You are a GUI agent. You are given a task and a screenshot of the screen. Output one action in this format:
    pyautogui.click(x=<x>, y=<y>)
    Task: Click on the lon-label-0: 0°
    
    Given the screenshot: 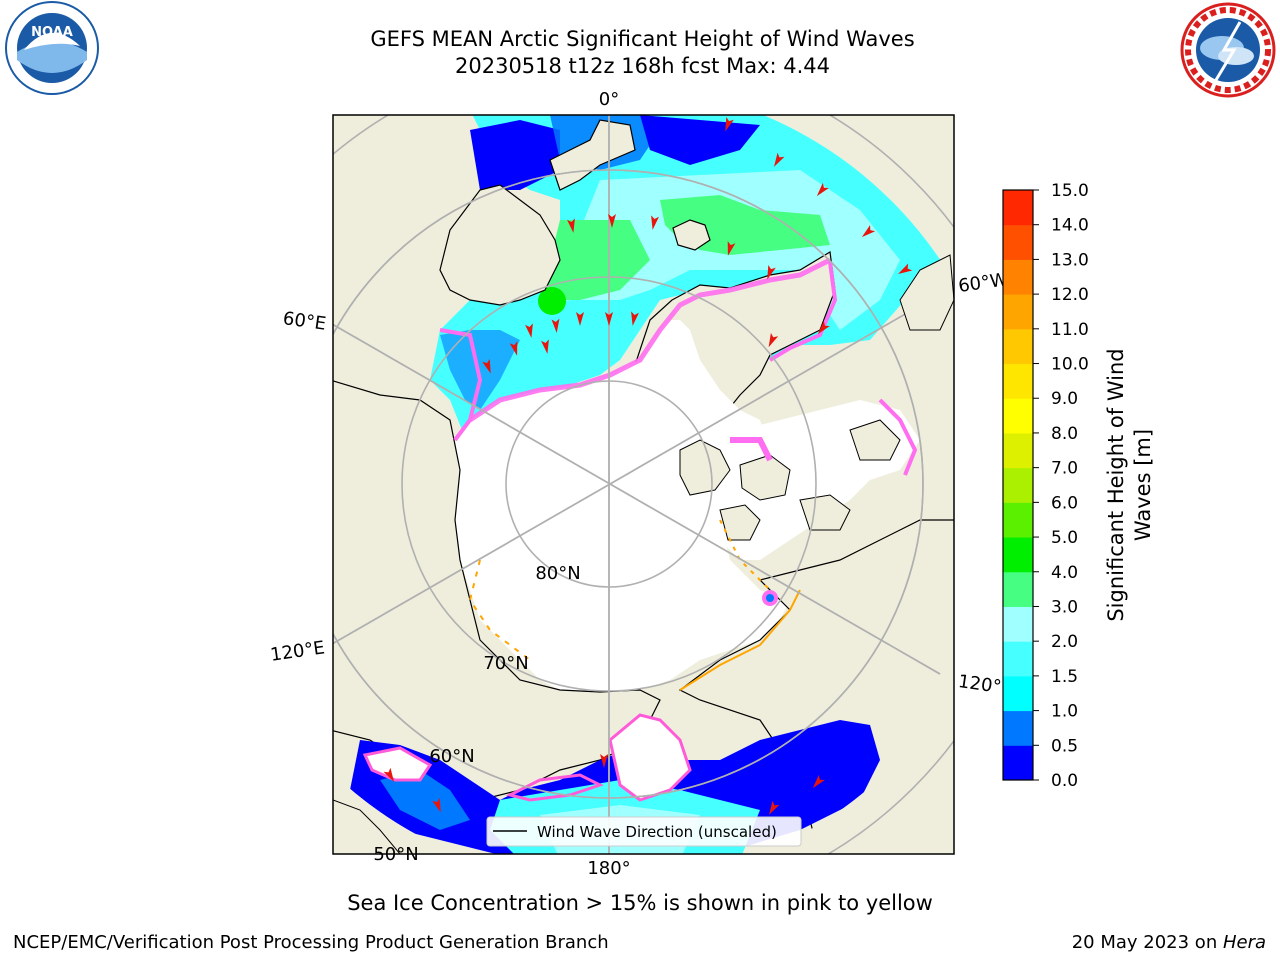 What is the action you would take?
    pyautogui.click(x=609, y=99)
    